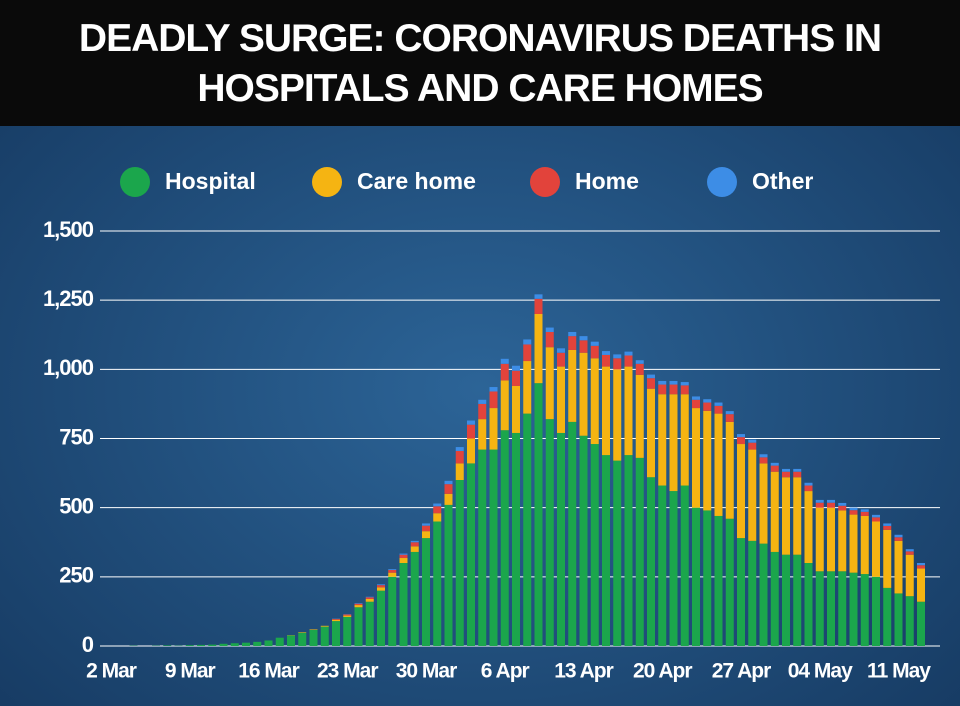 This screenshot has width=960, height=706. Describe the element at coordinates (111, 671) in the screenshot. I see `x-tick-label: 2 Mar` at that location.